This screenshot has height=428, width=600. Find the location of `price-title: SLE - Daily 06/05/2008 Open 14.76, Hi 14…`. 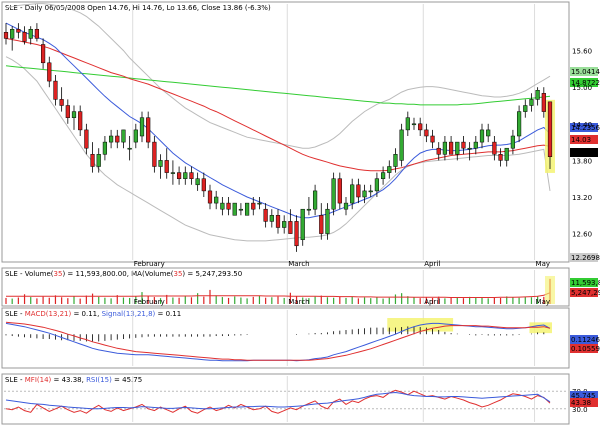

price-title: SLE - Daily 06/05/2008 Open 14.76, Hi 14… is located at coordinates (138, 8).